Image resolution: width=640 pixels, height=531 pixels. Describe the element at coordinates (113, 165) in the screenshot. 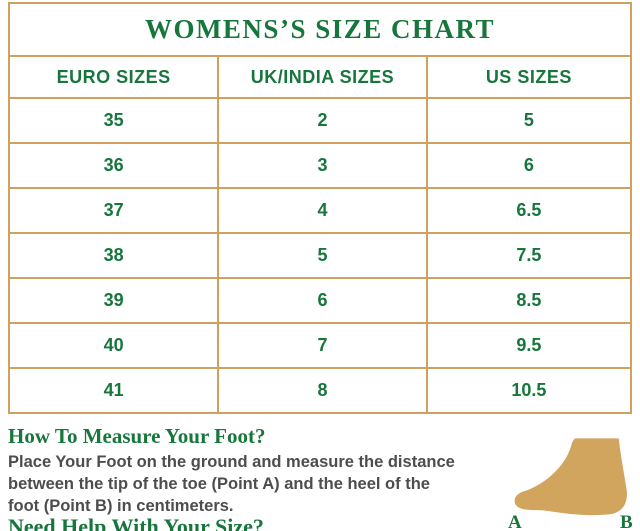

I see `size-cell: 36` at that location.